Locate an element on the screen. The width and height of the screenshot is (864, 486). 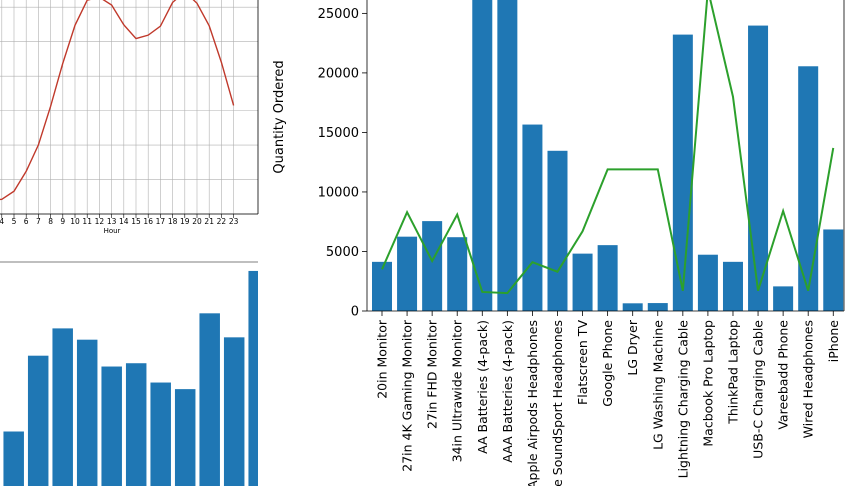
hourly-tick-label-4: 4 is located at coordinates (2, 221).